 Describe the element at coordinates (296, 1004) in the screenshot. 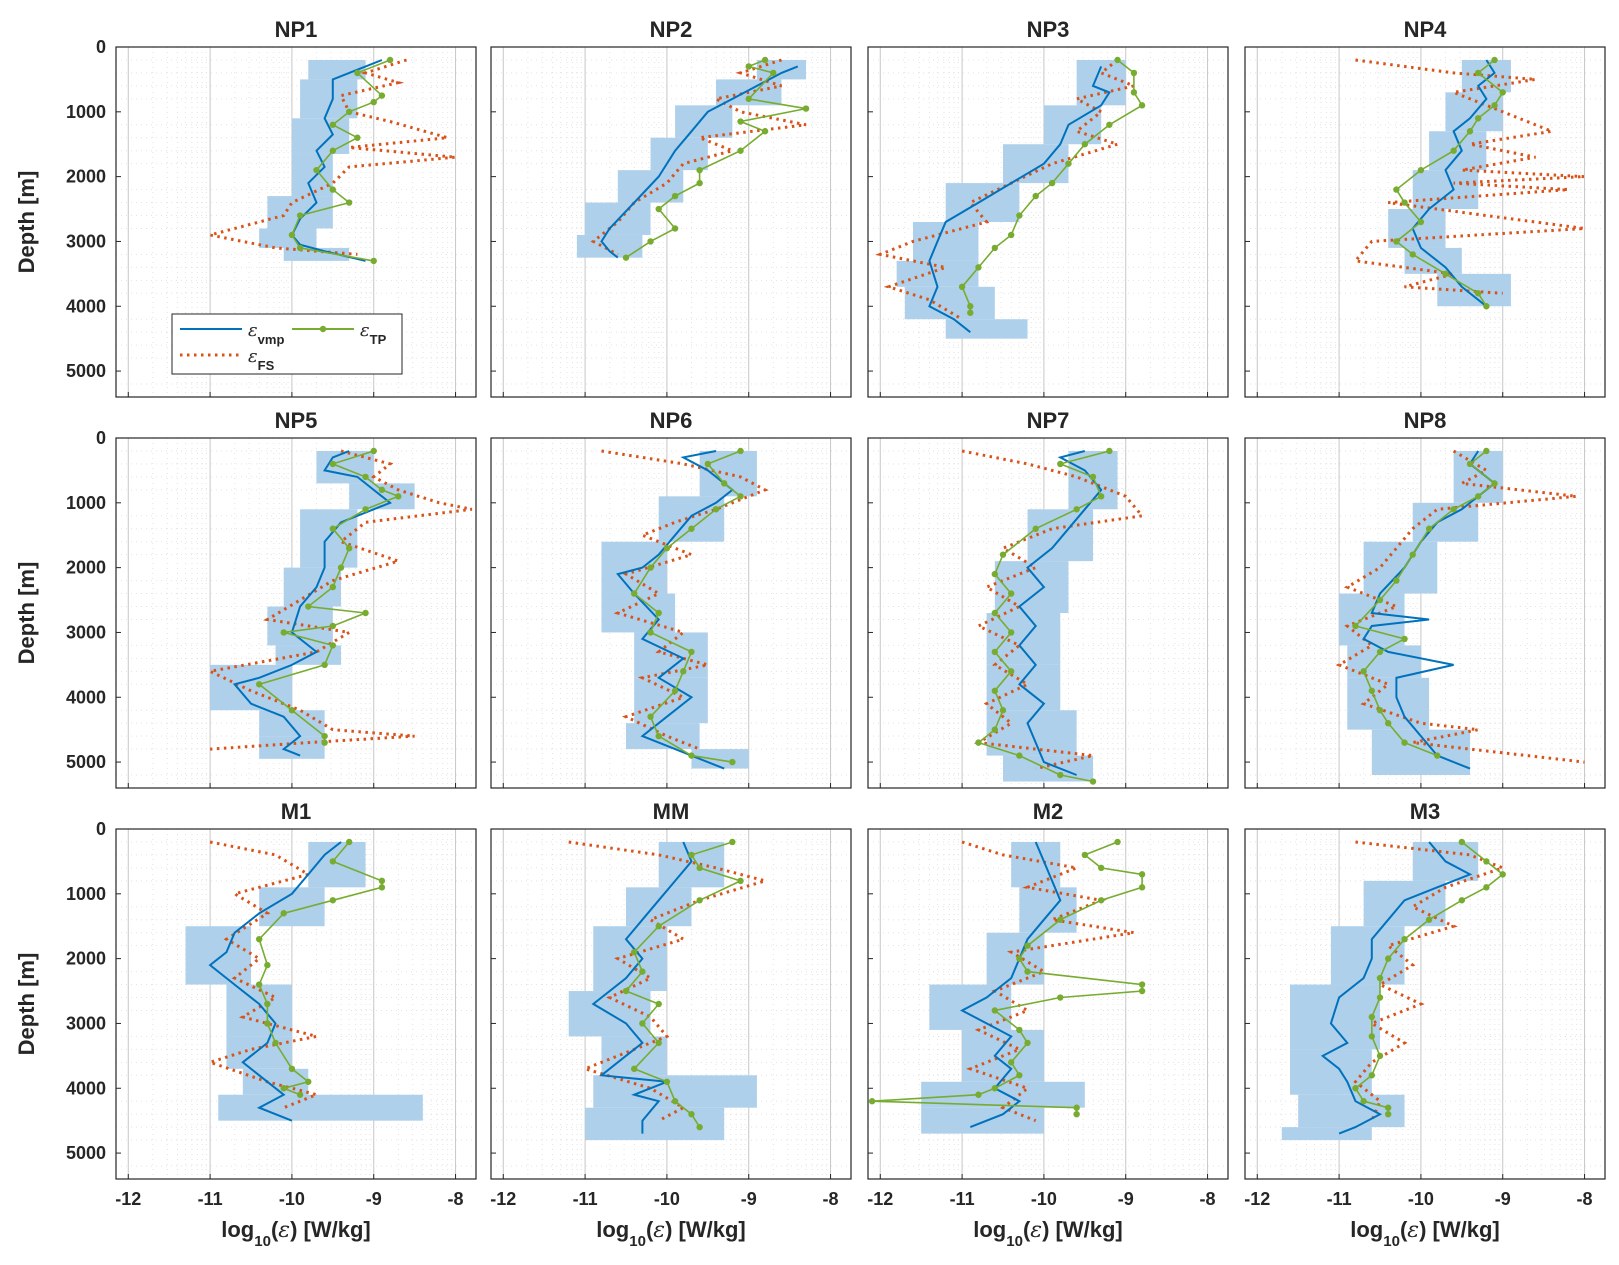

I see `minor-grid` at that location.